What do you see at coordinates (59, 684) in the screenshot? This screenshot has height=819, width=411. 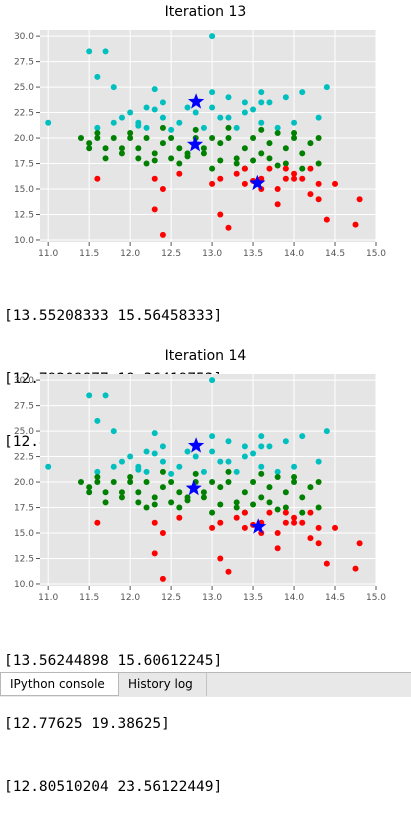 I see `tab-ipython-console: IPython console` at bounding box center [59, 684].